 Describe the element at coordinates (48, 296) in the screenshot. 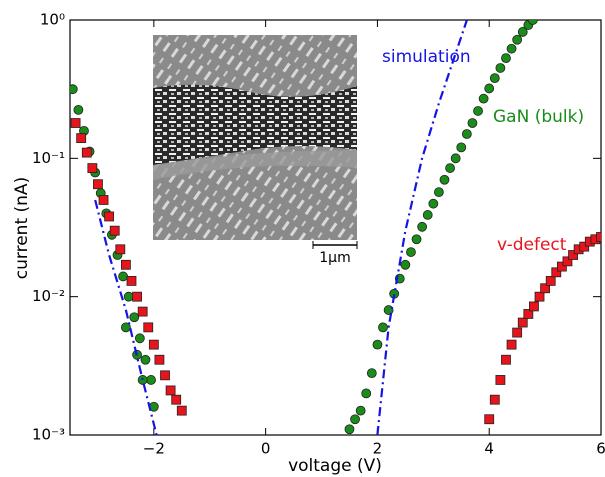

I see `y-tick-label: 10⁻²` at that location.